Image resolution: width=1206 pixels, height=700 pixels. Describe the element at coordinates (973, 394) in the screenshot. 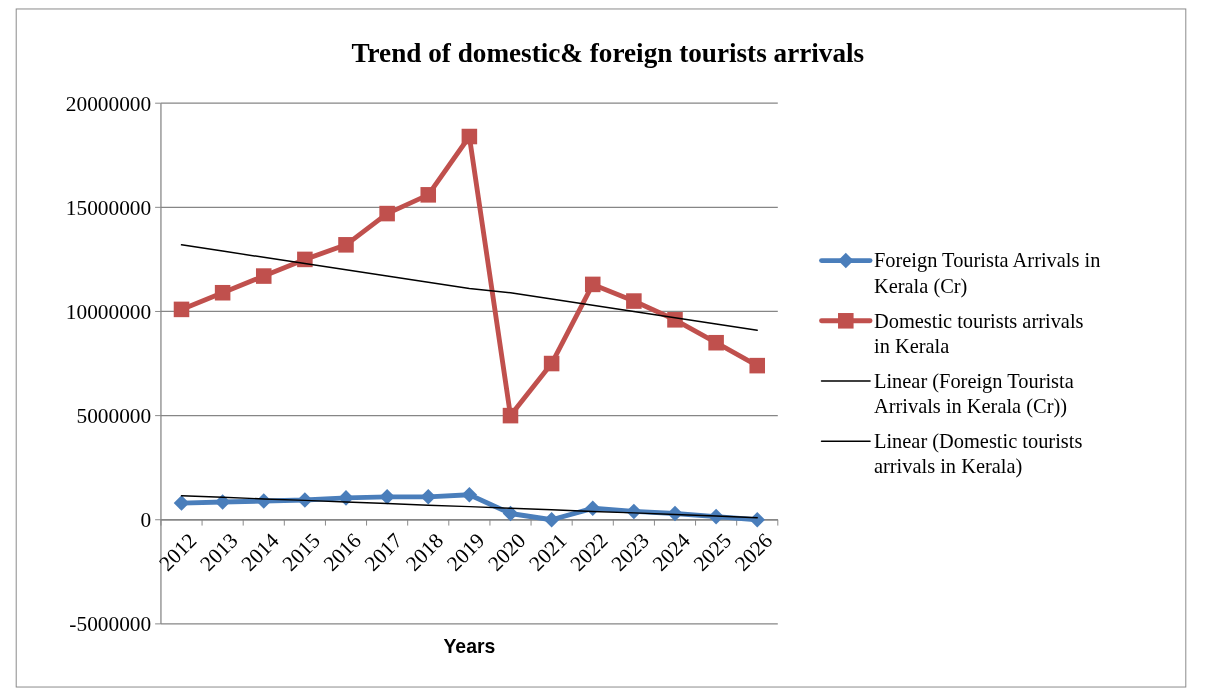

I see `legend-label: Linear (Foreign Tourista Arrivals in Kerala (Cr))` at that location.